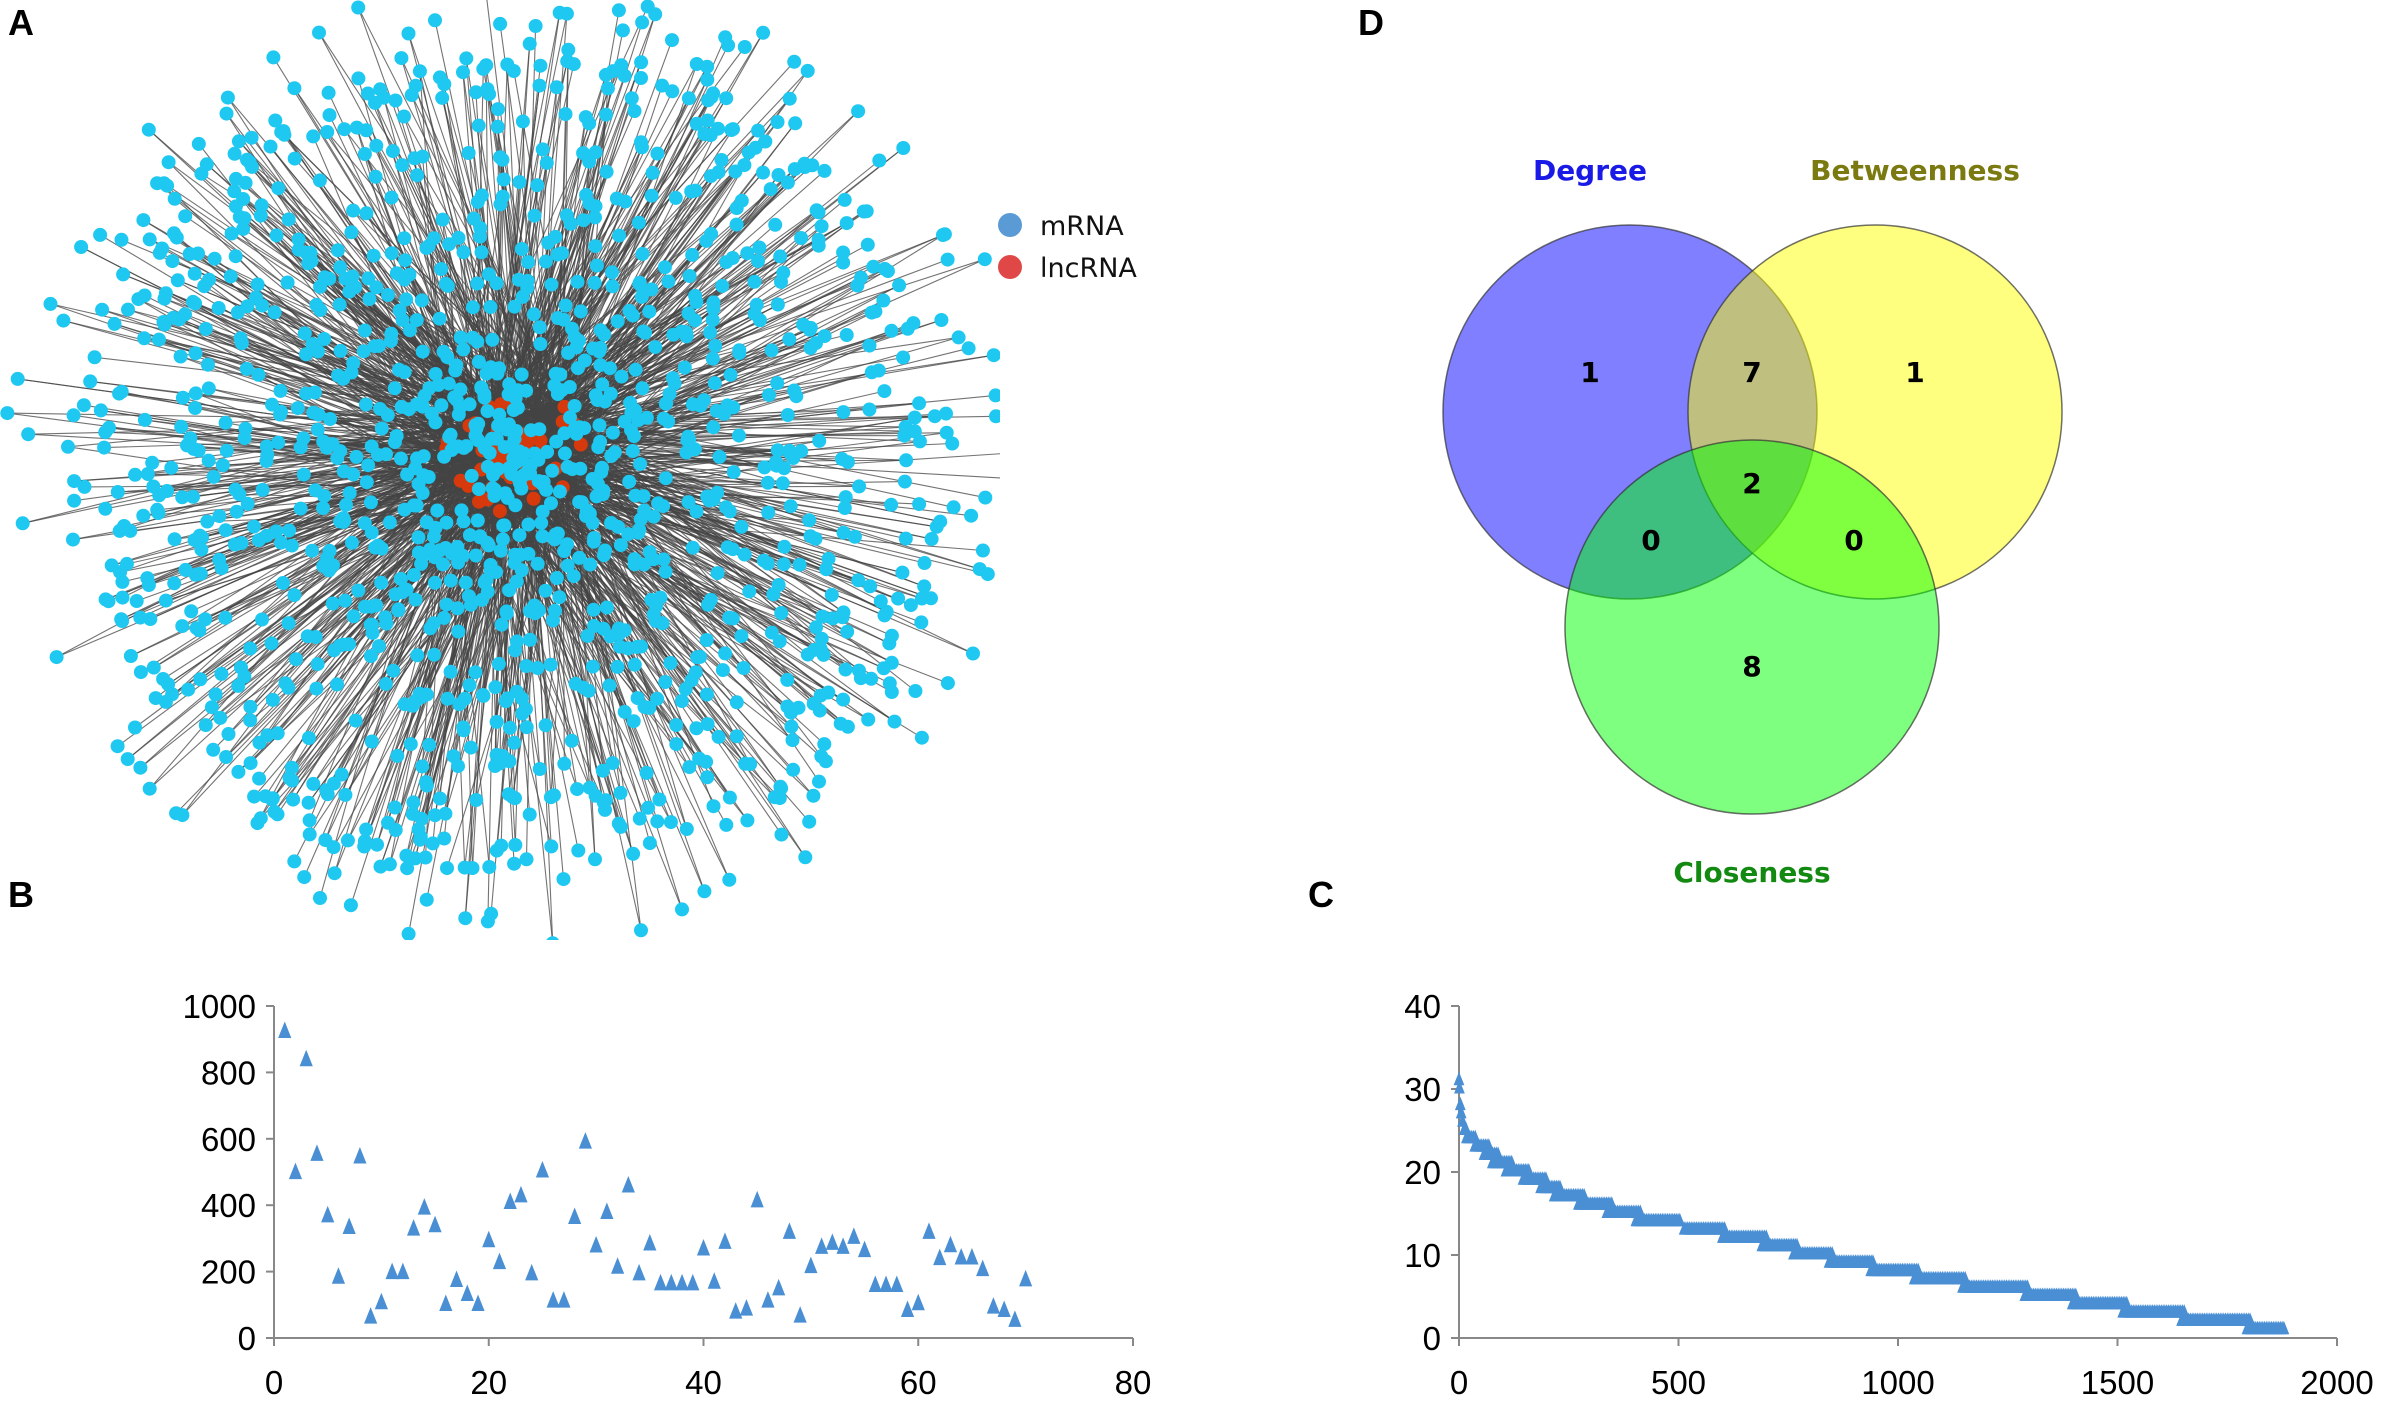 Image resolution: width=2383 pixels, height=1410 pixels. I want to click on x-tick-label: 20, so click(488, 1382).